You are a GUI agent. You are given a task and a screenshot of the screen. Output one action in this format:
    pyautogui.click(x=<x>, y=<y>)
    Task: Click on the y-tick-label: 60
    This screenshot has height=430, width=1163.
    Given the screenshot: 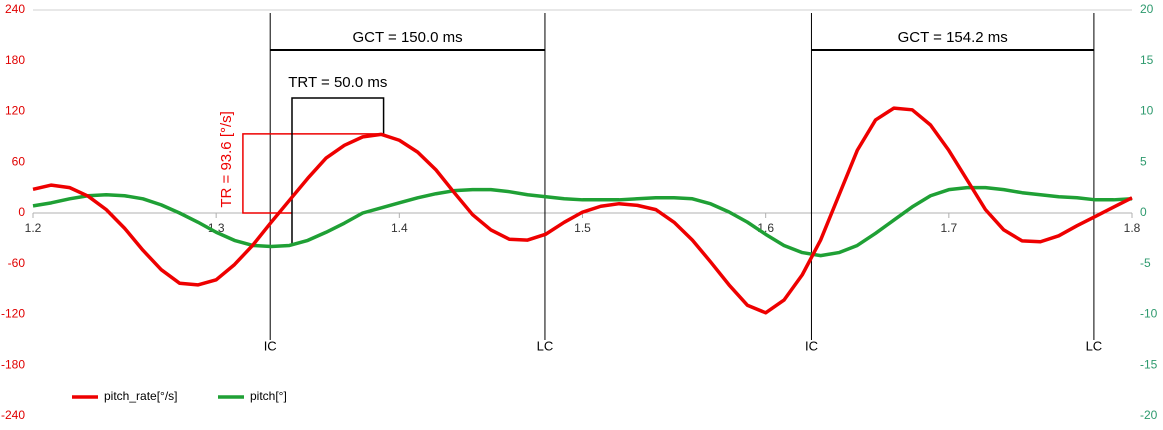 What is the action you would take?
    pyautogui.click(x=19, y=161)
    